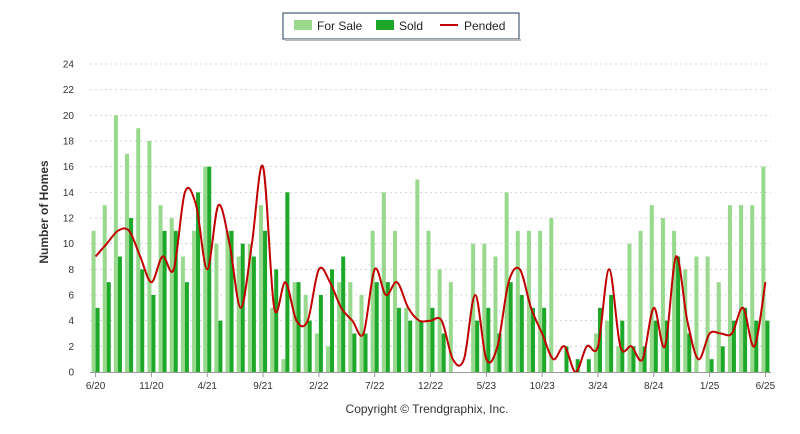 This screenshot has height=434, width=800. Describe the element at coordinates (44, 212) in the screenshot. I see `y-axis-title: Number of Homes` at that location.